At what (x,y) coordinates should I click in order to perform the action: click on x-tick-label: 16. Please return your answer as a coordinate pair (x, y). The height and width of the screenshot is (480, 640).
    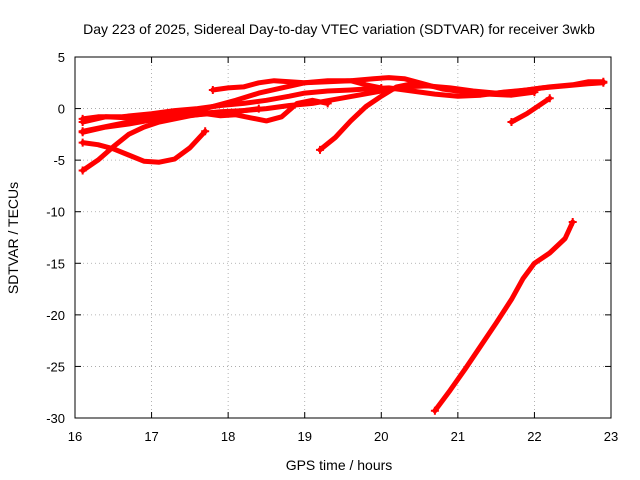
    Looking at the image, I should click on (75, 436).